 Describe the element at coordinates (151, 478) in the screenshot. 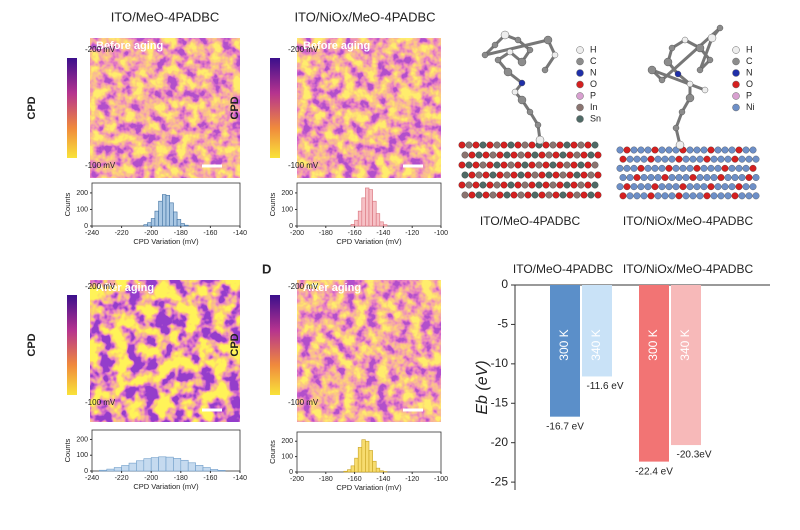

I see `x-tick-label: -200` at that location.